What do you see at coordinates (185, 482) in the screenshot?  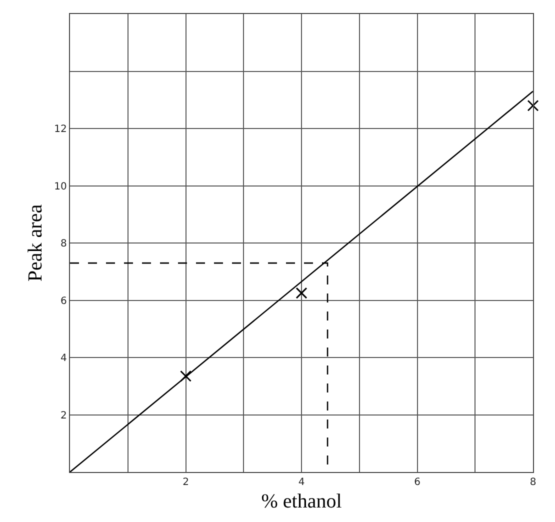 I see `x-tick-label: 2` at bounding box center [185, 482].